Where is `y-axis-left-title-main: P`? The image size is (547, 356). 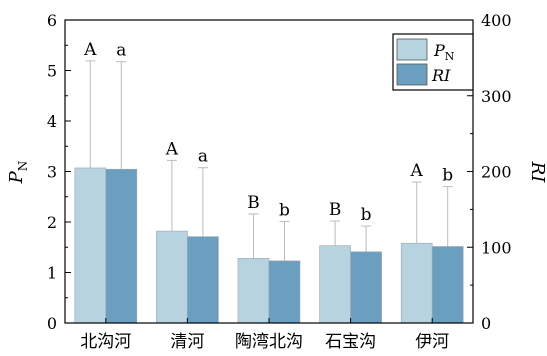
y-axis-left-title-main: P is located at coordinates (16, 177).